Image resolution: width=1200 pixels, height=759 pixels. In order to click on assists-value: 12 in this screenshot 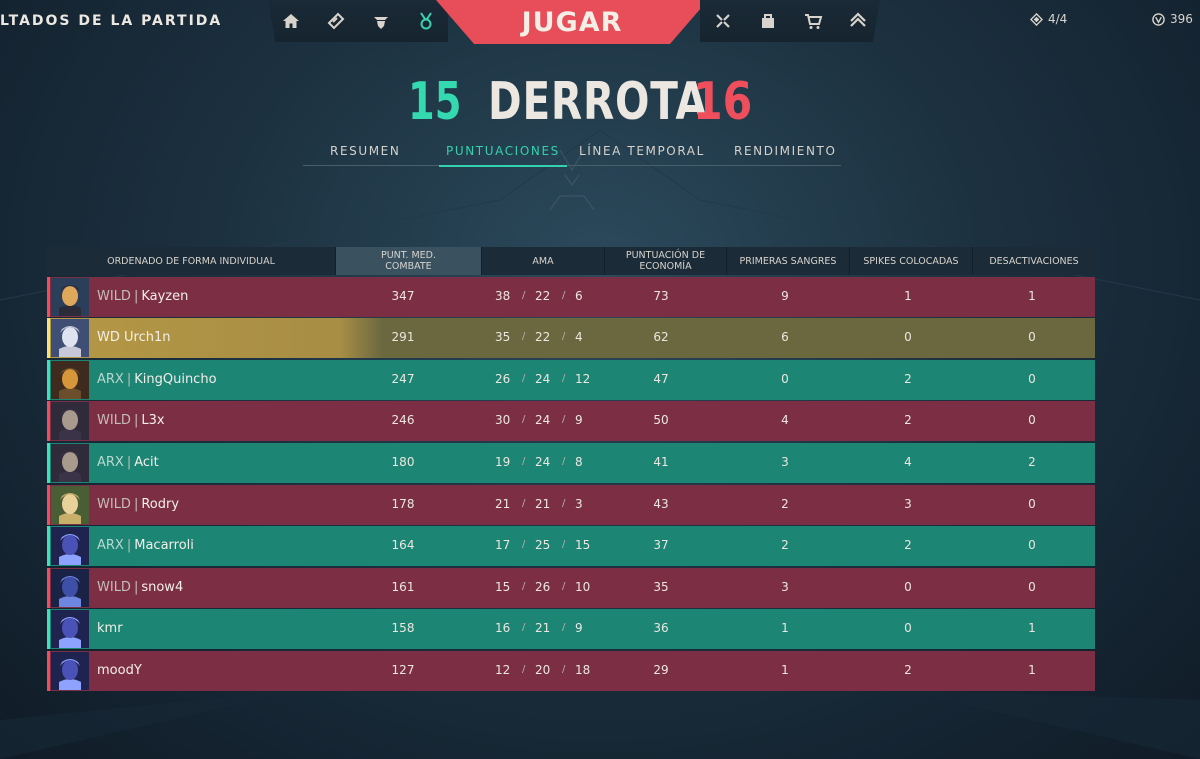, I will do `click(583, 378)`.